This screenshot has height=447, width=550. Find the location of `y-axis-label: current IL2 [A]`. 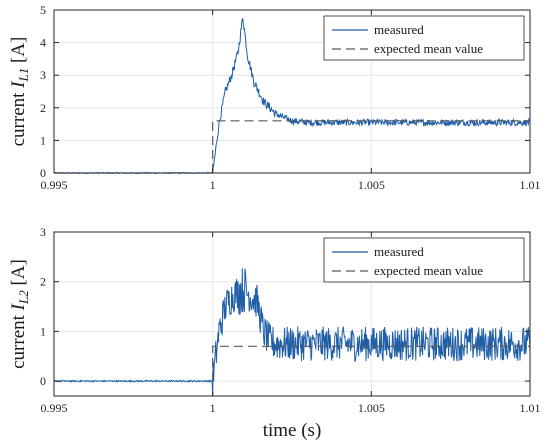

y-axis-label: current IL2 [A] is located at coordinates (19, 314).